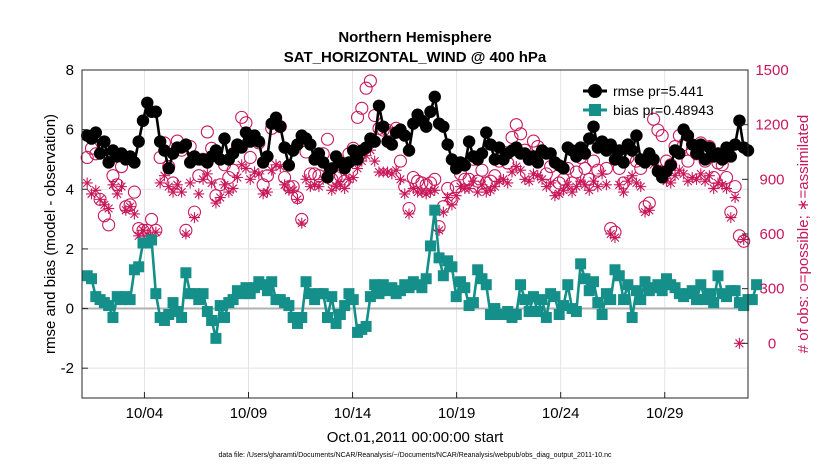 This screenshot has width=830, height=470. What do you see at coordinates (415, 57) in the screenshot?
I see `chart-subtitle: SAT_HORIZONTAL_WIND @ 400 hPa` at bounding box center [415, 57].